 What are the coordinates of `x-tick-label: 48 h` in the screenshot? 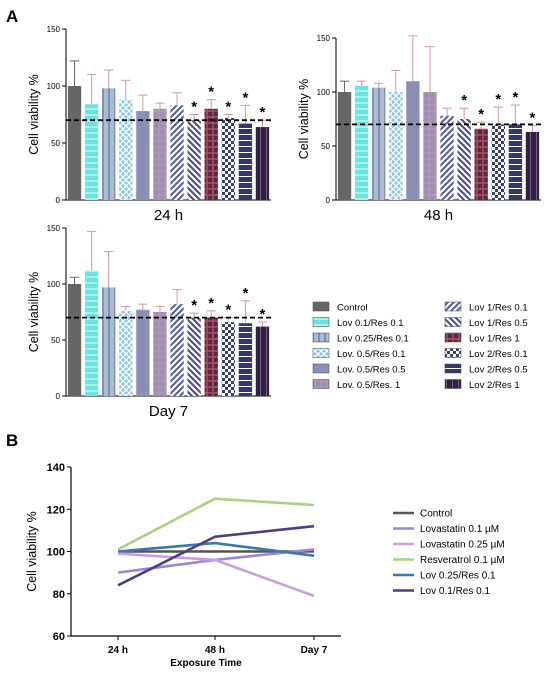 It's located at (215, 650).